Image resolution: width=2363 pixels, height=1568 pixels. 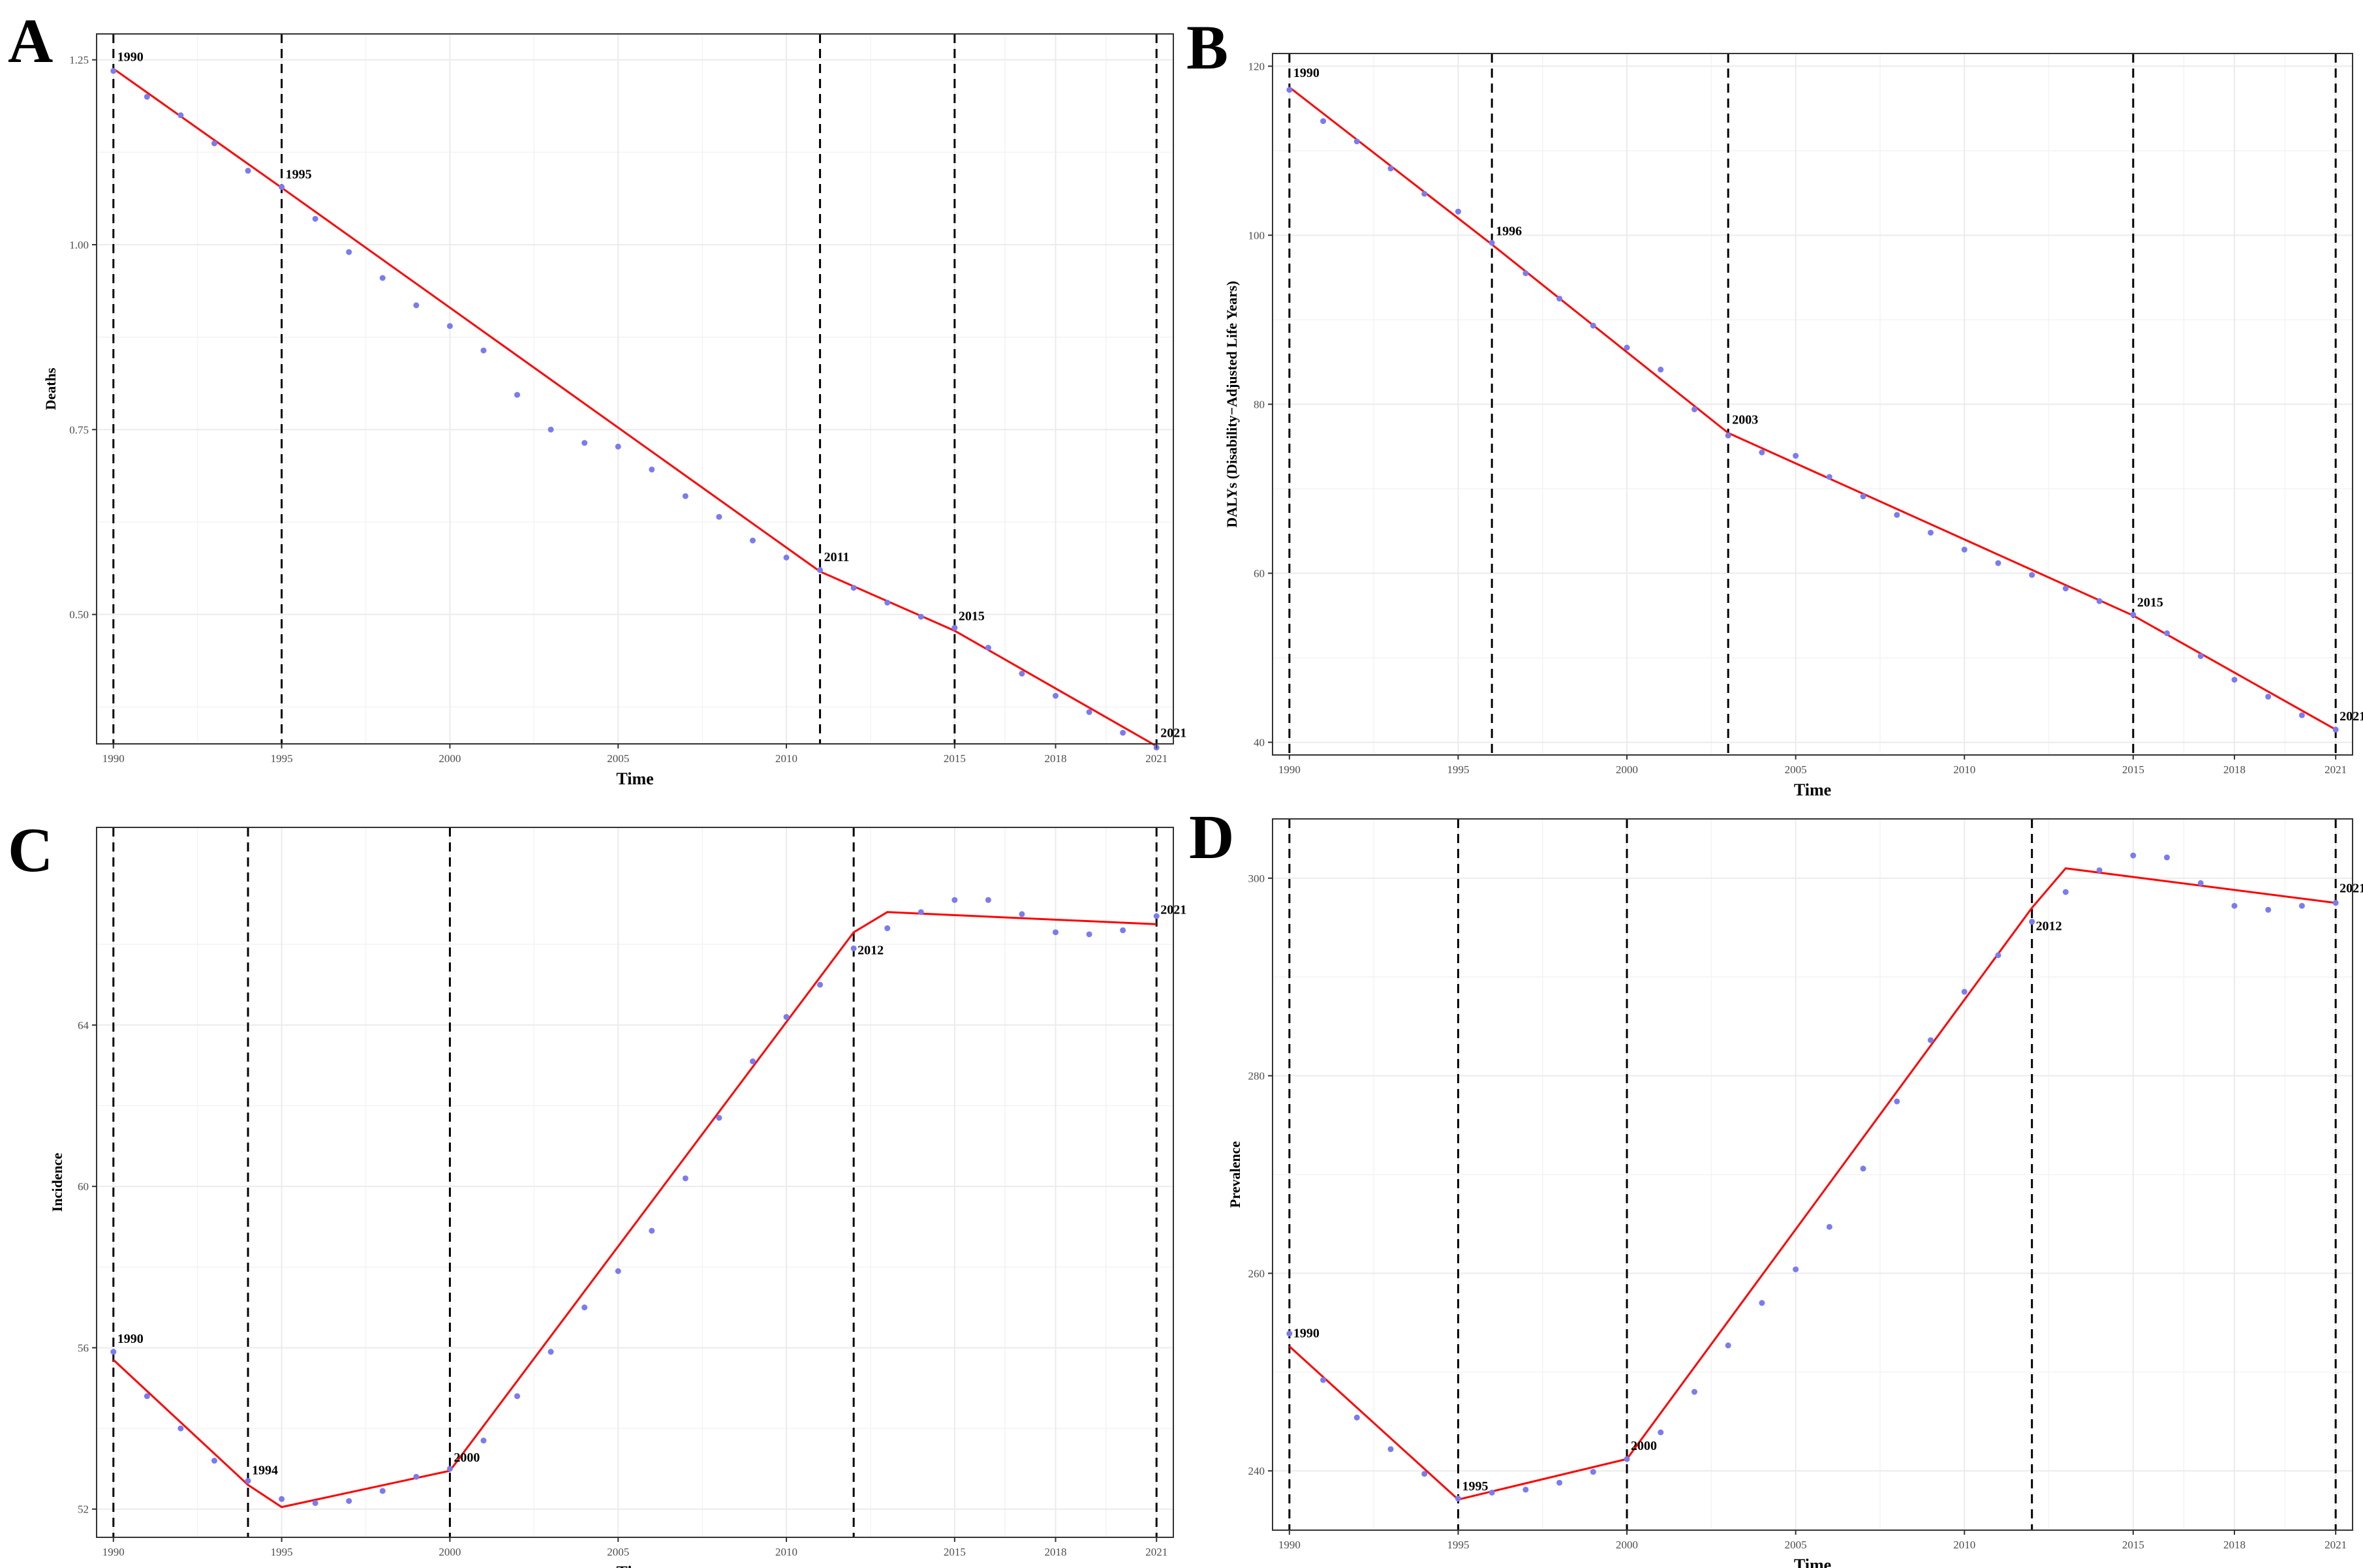 I want to click on y-tick-label: 56, so click(x=83, y=1348).